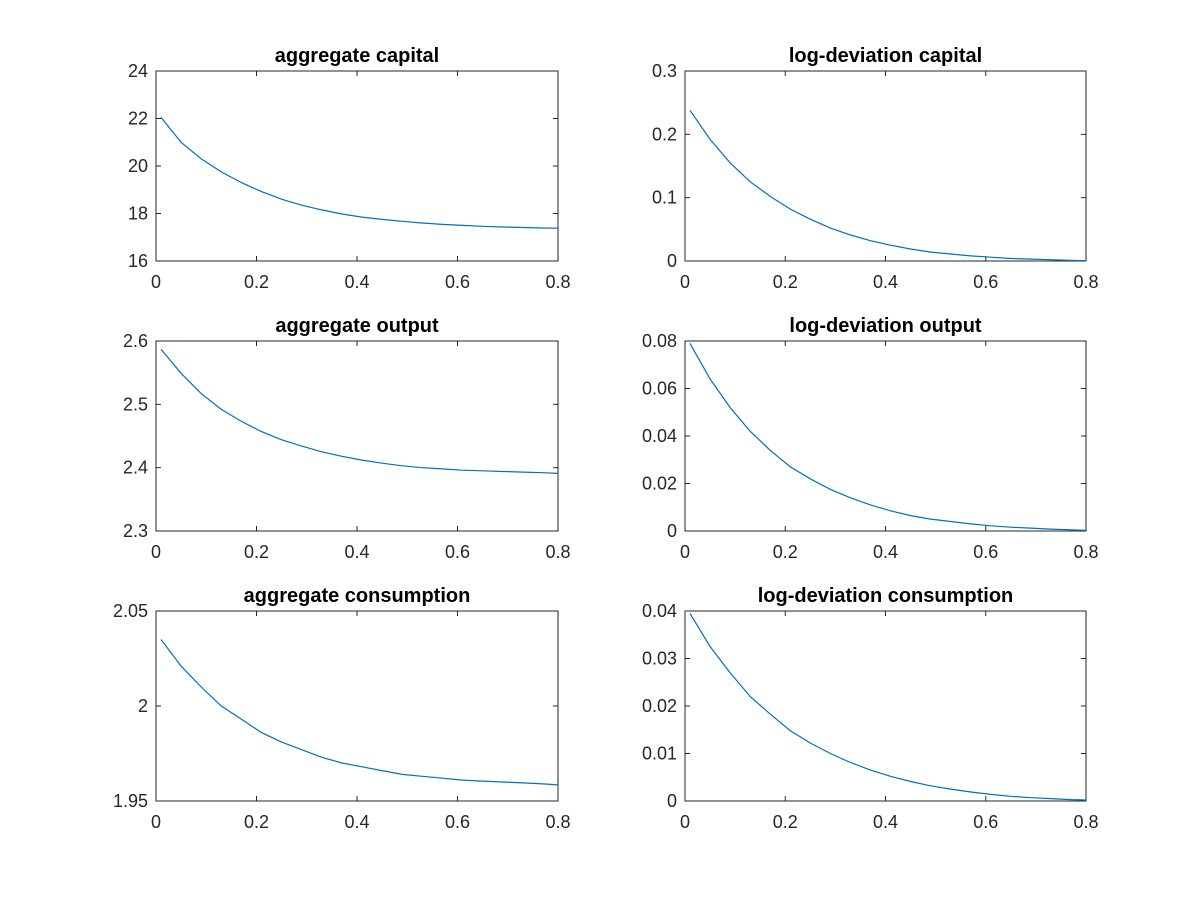  I want to click on y-tick-label: 2.3, so click(135, 531).